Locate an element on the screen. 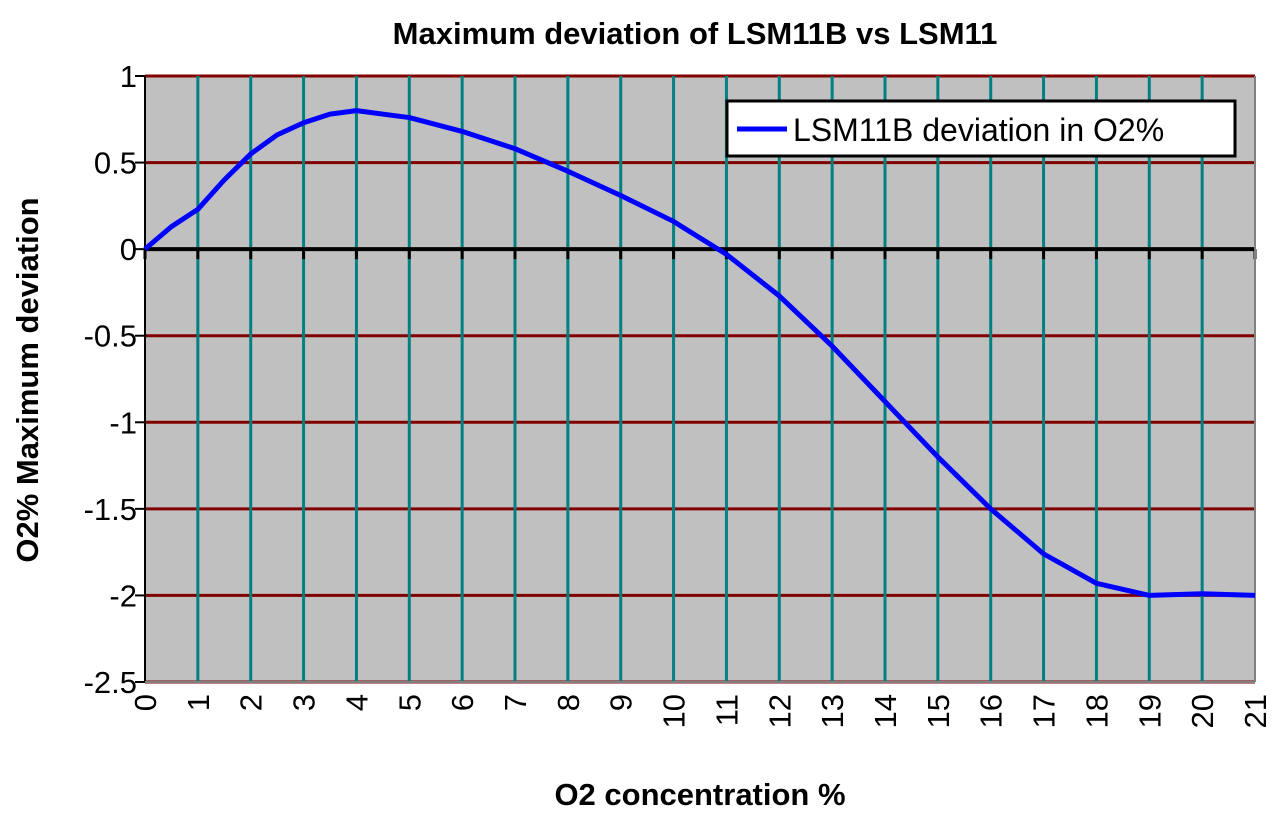 Image resolution: width=1283 pixels, height=819 pixels. x-tick-label: 15 is located at coordinates (938, 711).